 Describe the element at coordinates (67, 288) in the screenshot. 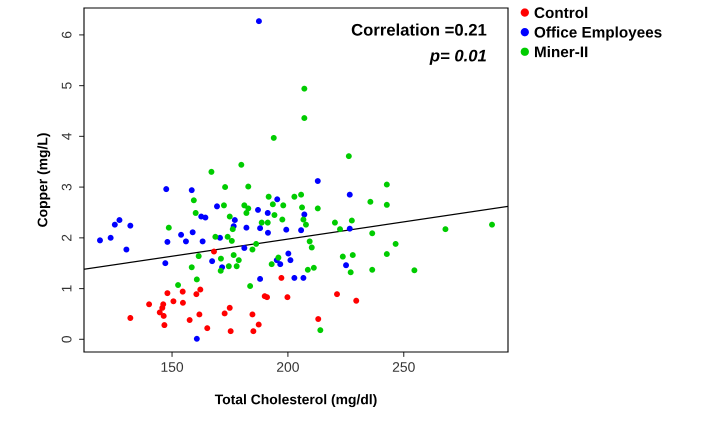

I see `y-tick-label: 1` at that location.